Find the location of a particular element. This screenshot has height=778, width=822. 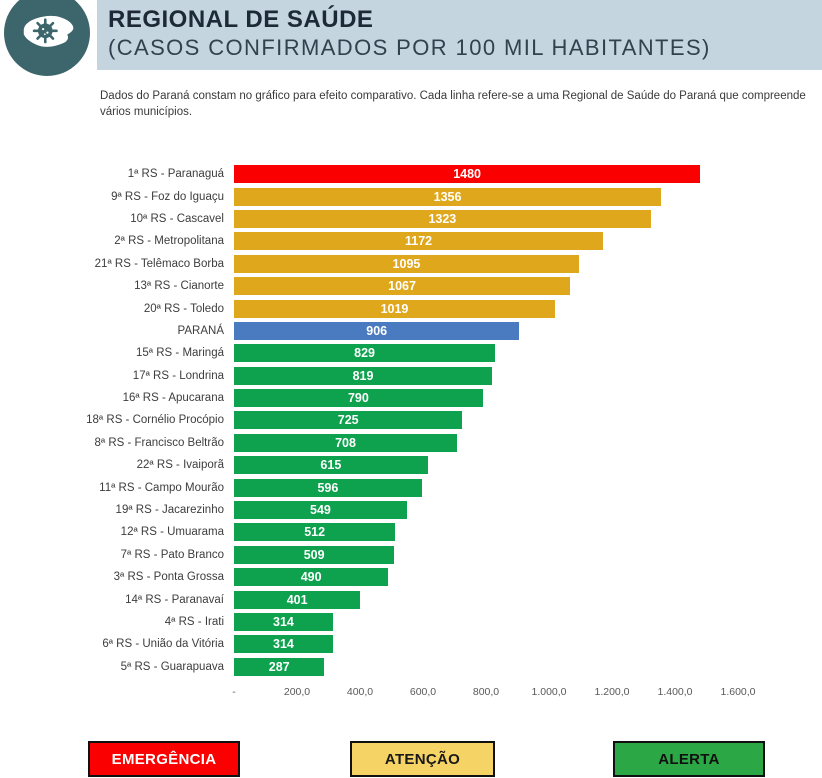

bar-gold: 1095 is located at coordinates (406, 263).